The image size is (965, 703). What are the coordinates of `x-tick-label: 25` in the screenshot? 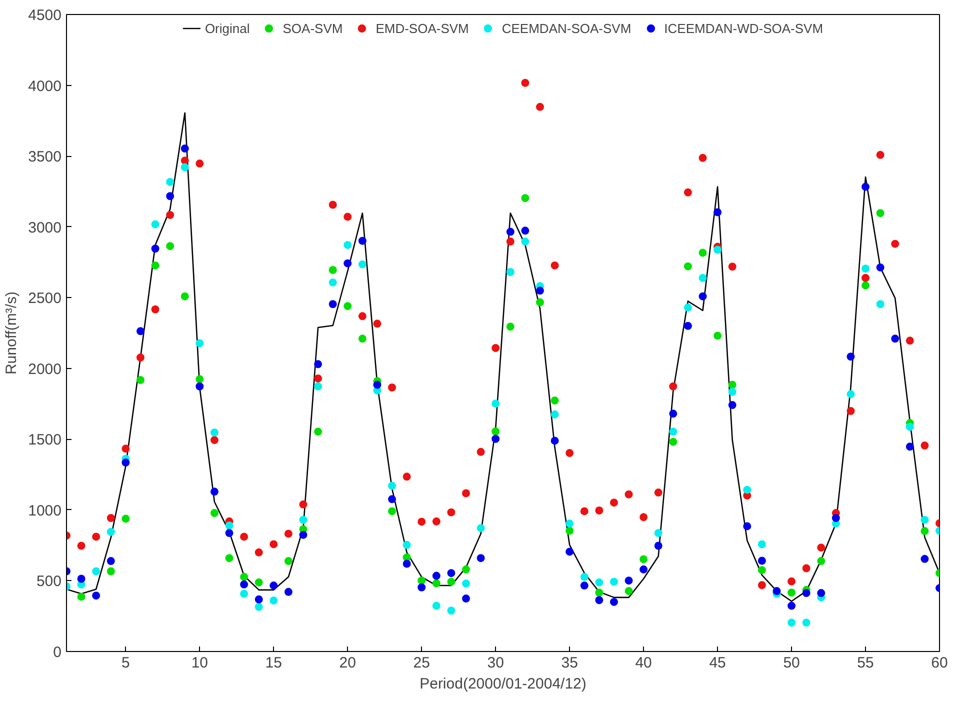 It's located at (421, 663).